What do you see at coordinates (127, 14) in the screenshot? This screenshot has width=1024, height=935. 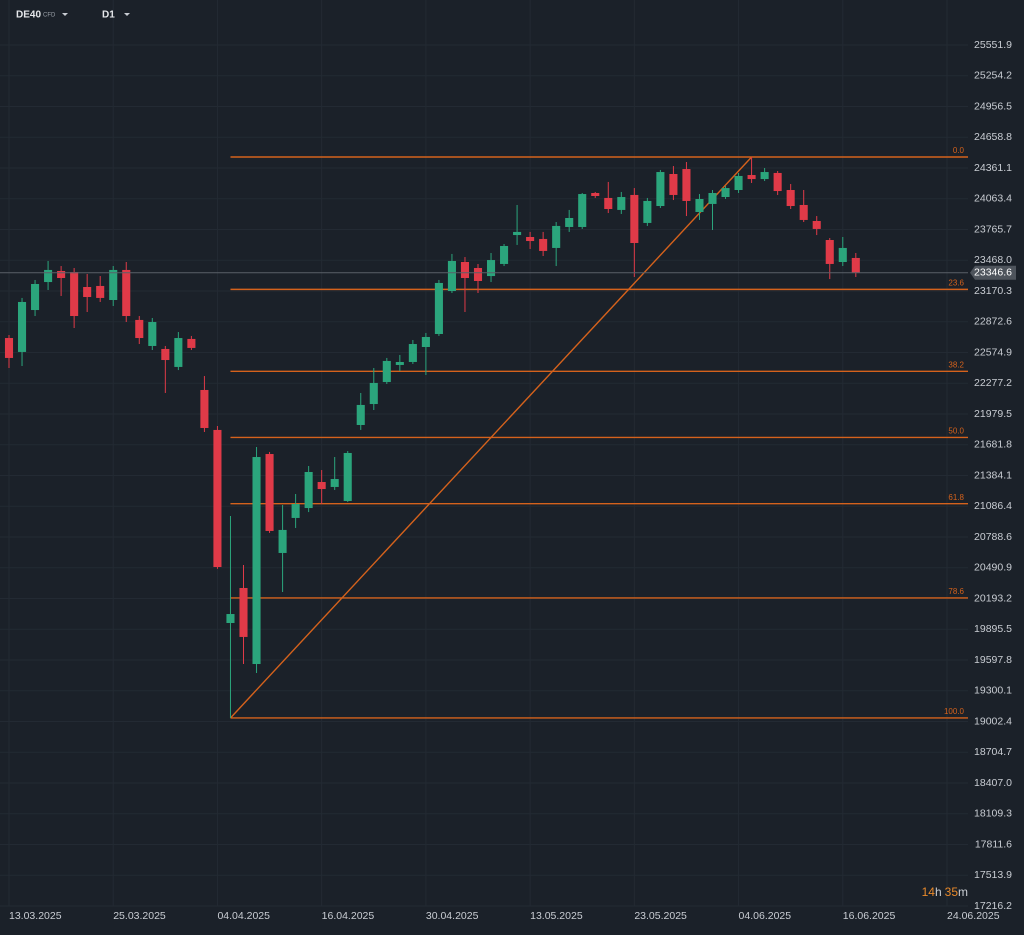 I see `timeframe-dropdown` at bounding box center [127, 14].